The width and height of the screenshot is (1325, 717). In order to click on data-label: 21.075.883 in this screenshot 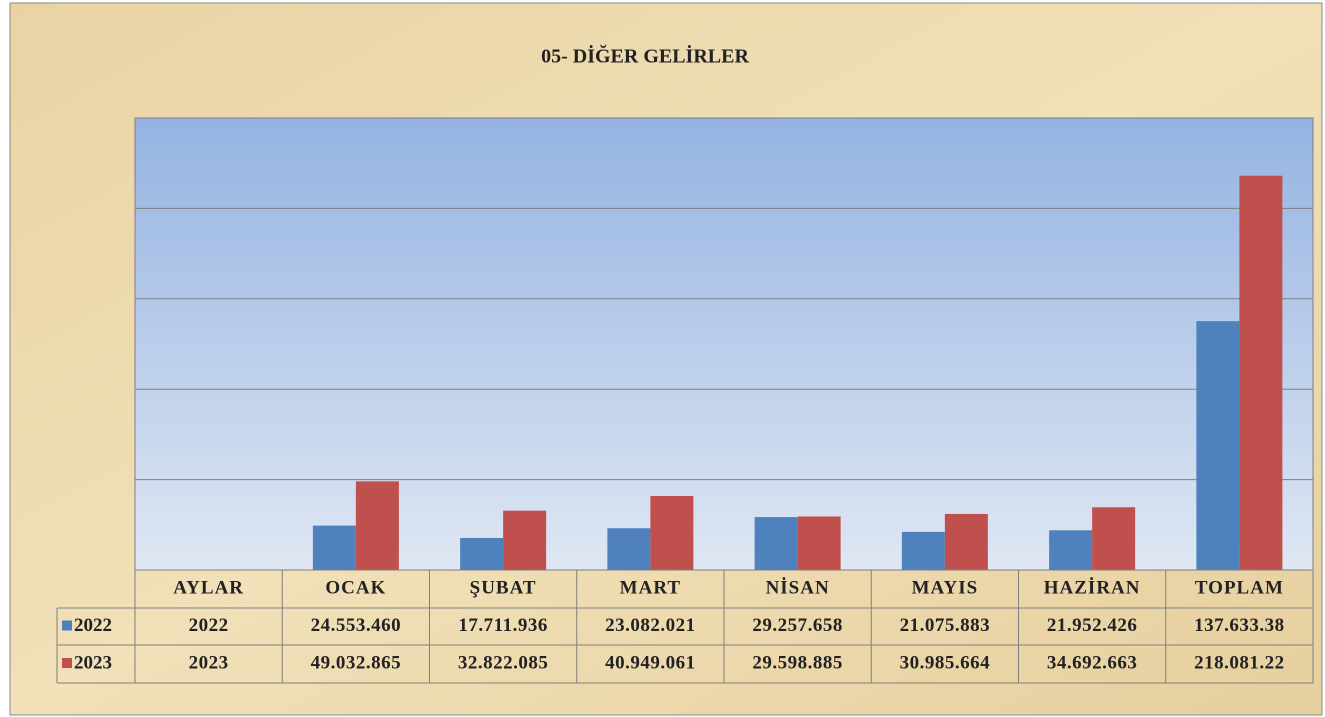, I will do `click(945, 625)`.